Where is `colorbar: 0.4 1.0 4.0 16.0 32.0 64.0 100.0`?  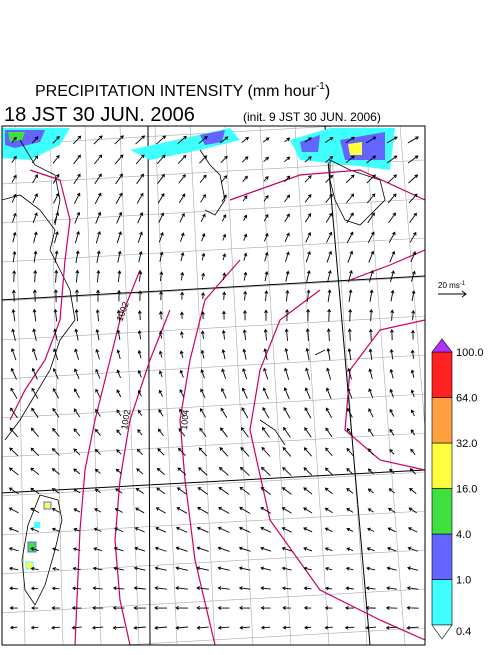
colorbar: 0.4 1.0 4.0 16.0 32.0 64.0 100.0 is located at coordinates (457, 489).